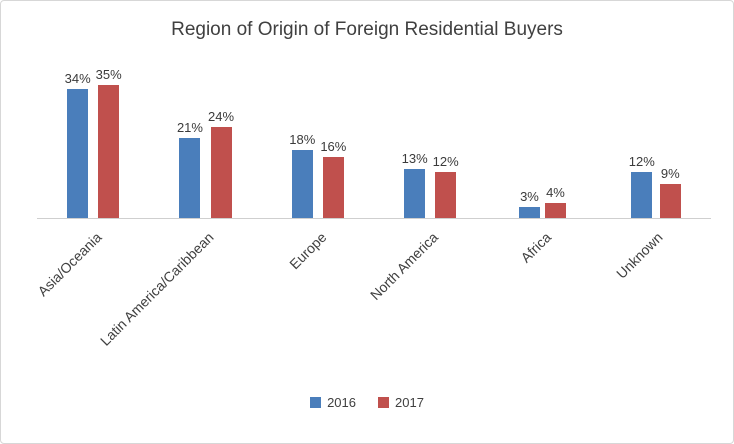  Describe the element at coordinates (333, 146) in the screenshot. I see `data-label: 16%` at that location.